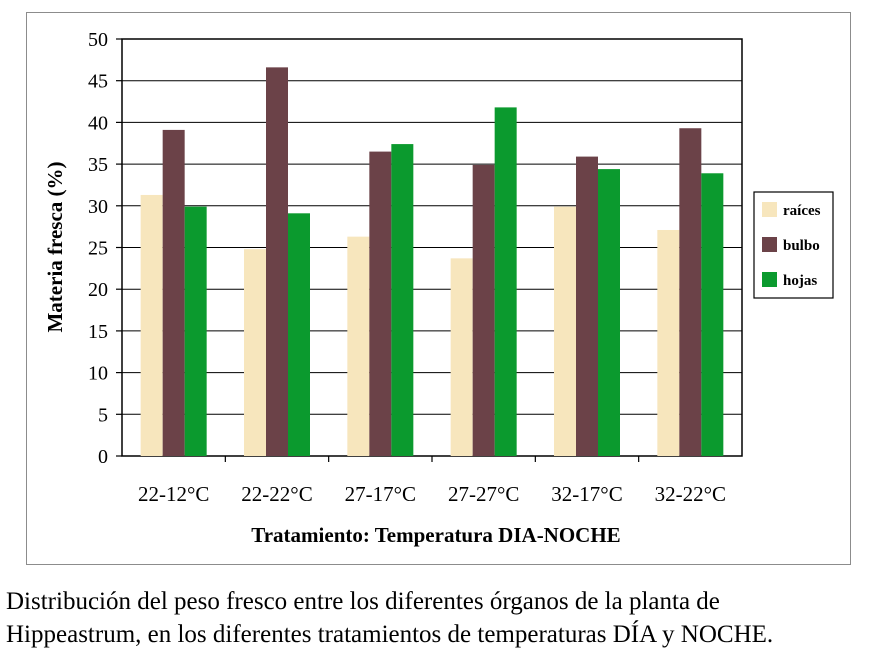 The height and width of the screenshot is (655, 869). What do you see at coordinates (380, 494) in the screenshot?
I see `x-tick-label: 27-17°C` at bounding box center [380, 494].